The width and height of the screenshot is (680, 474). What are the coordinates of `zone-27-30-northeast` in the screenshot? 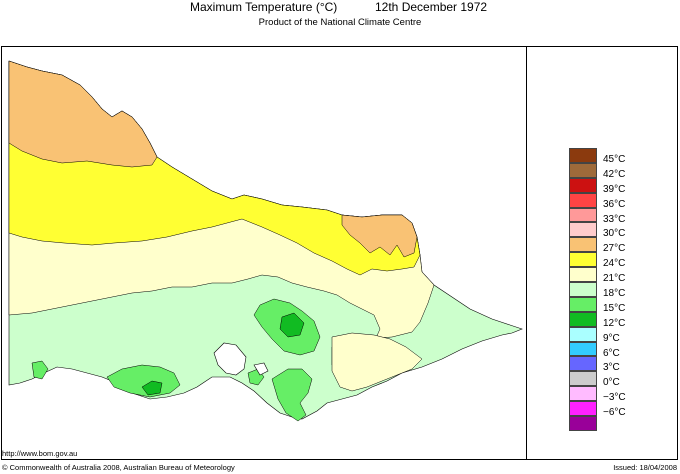 It's located at (379, 236).